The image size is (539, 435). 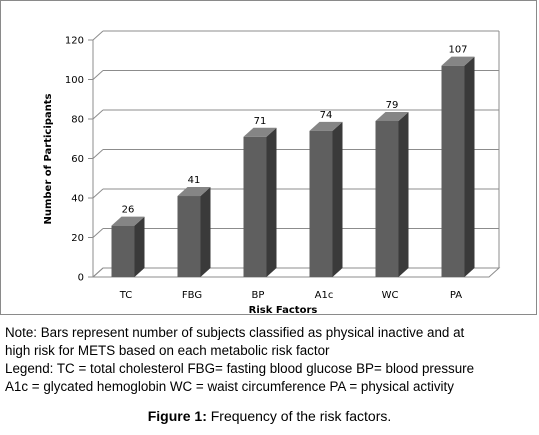 What do you see at coordinates (205, 232) in the screenshot?
I see `bar-side-fbg` at bounding box center [205, 232].